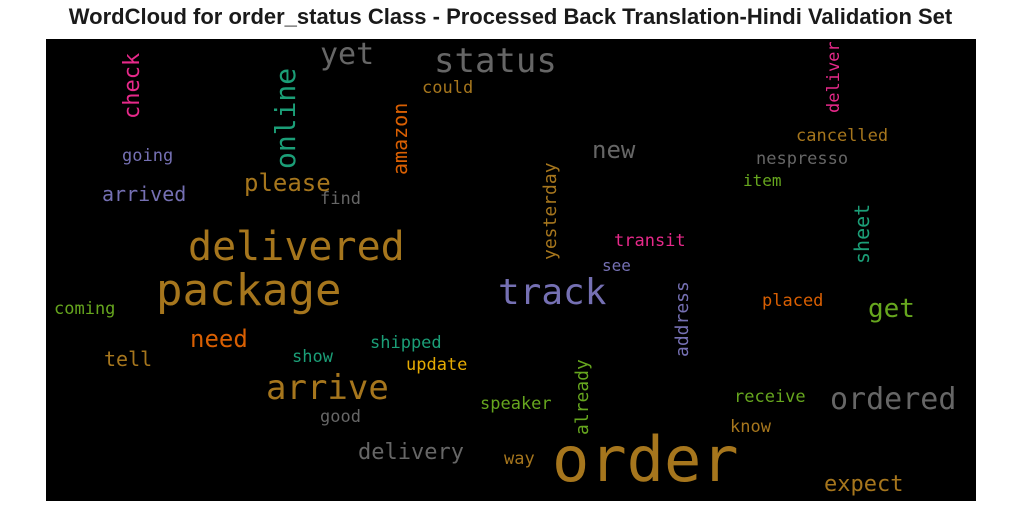  What do you see at coordinates (249, 290) in the screenshot?
I see `word-package: package` at bounding box center [249, 290].